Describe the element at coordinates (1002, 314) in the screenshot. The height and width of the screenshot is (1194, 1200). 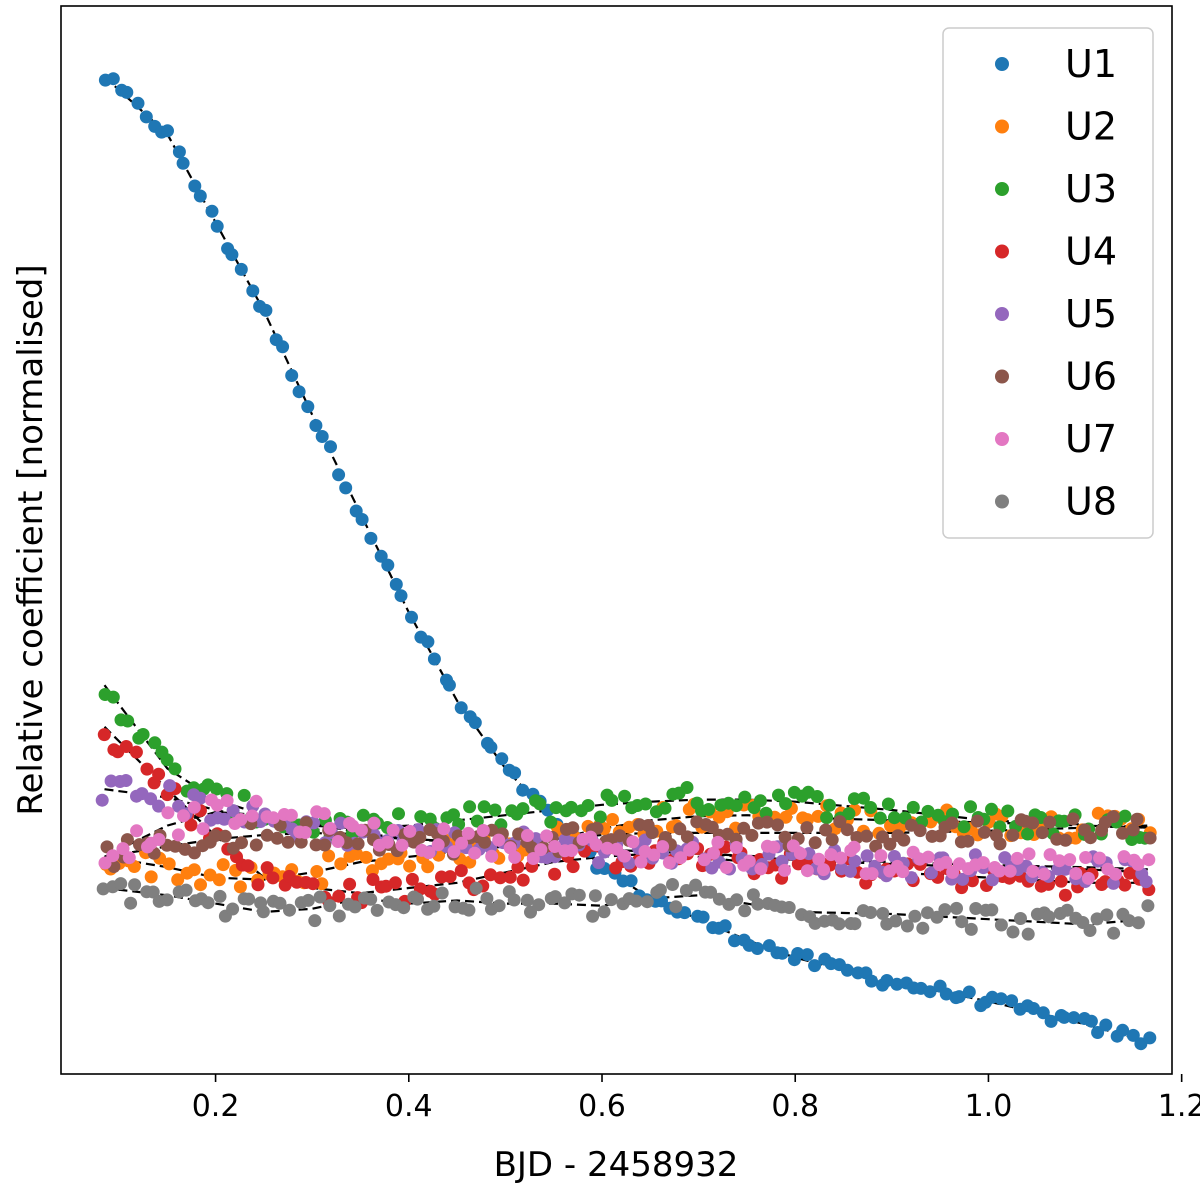
I see `legend-marker` at that location.